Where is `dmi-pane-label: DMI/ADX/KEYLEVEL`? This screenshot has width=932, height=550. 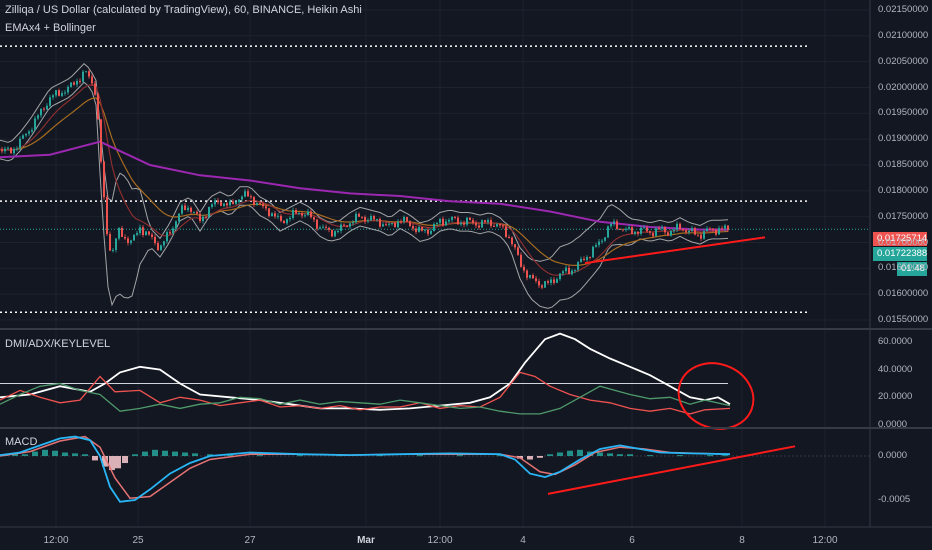
dmi-pane-label: DMI/ADX/KEYLEVEL is located at coordinates (58, 344).